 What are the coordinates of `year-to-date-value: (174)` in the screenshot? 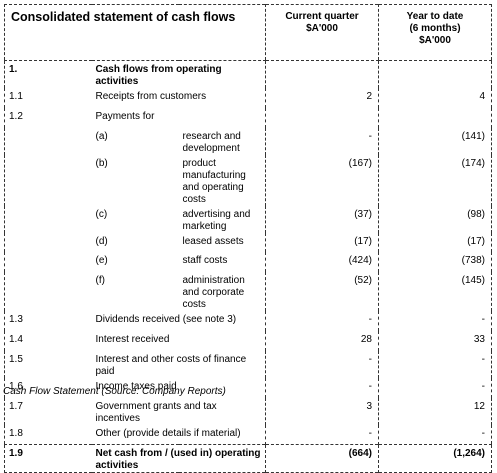 It's located at (435, 180).